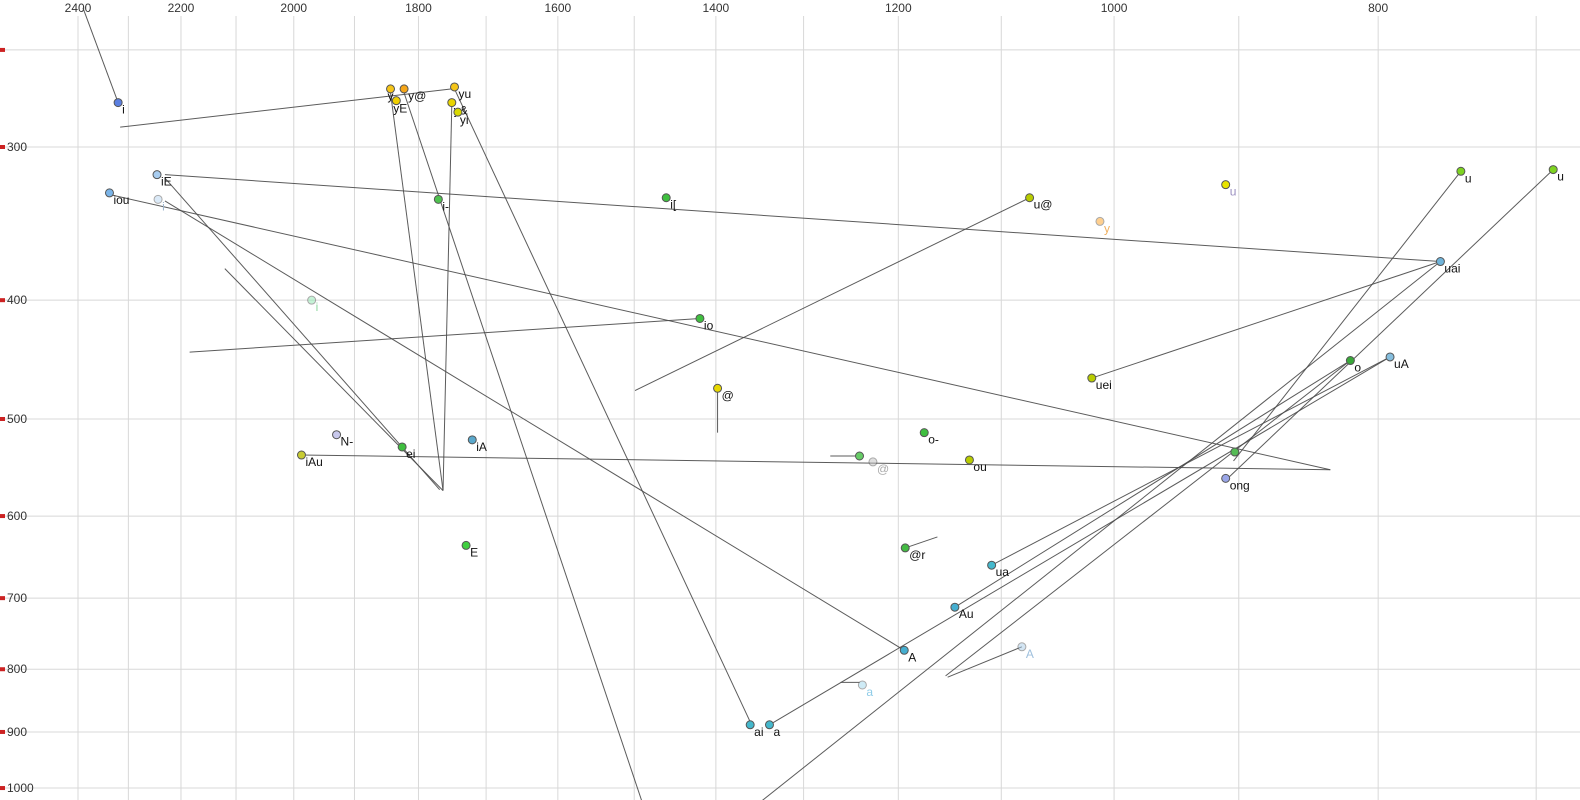 The image size is (1580, 800). Describe the element at coordinates (452, 103) in the screenshot. I see `vowel-point-y&` at that location.